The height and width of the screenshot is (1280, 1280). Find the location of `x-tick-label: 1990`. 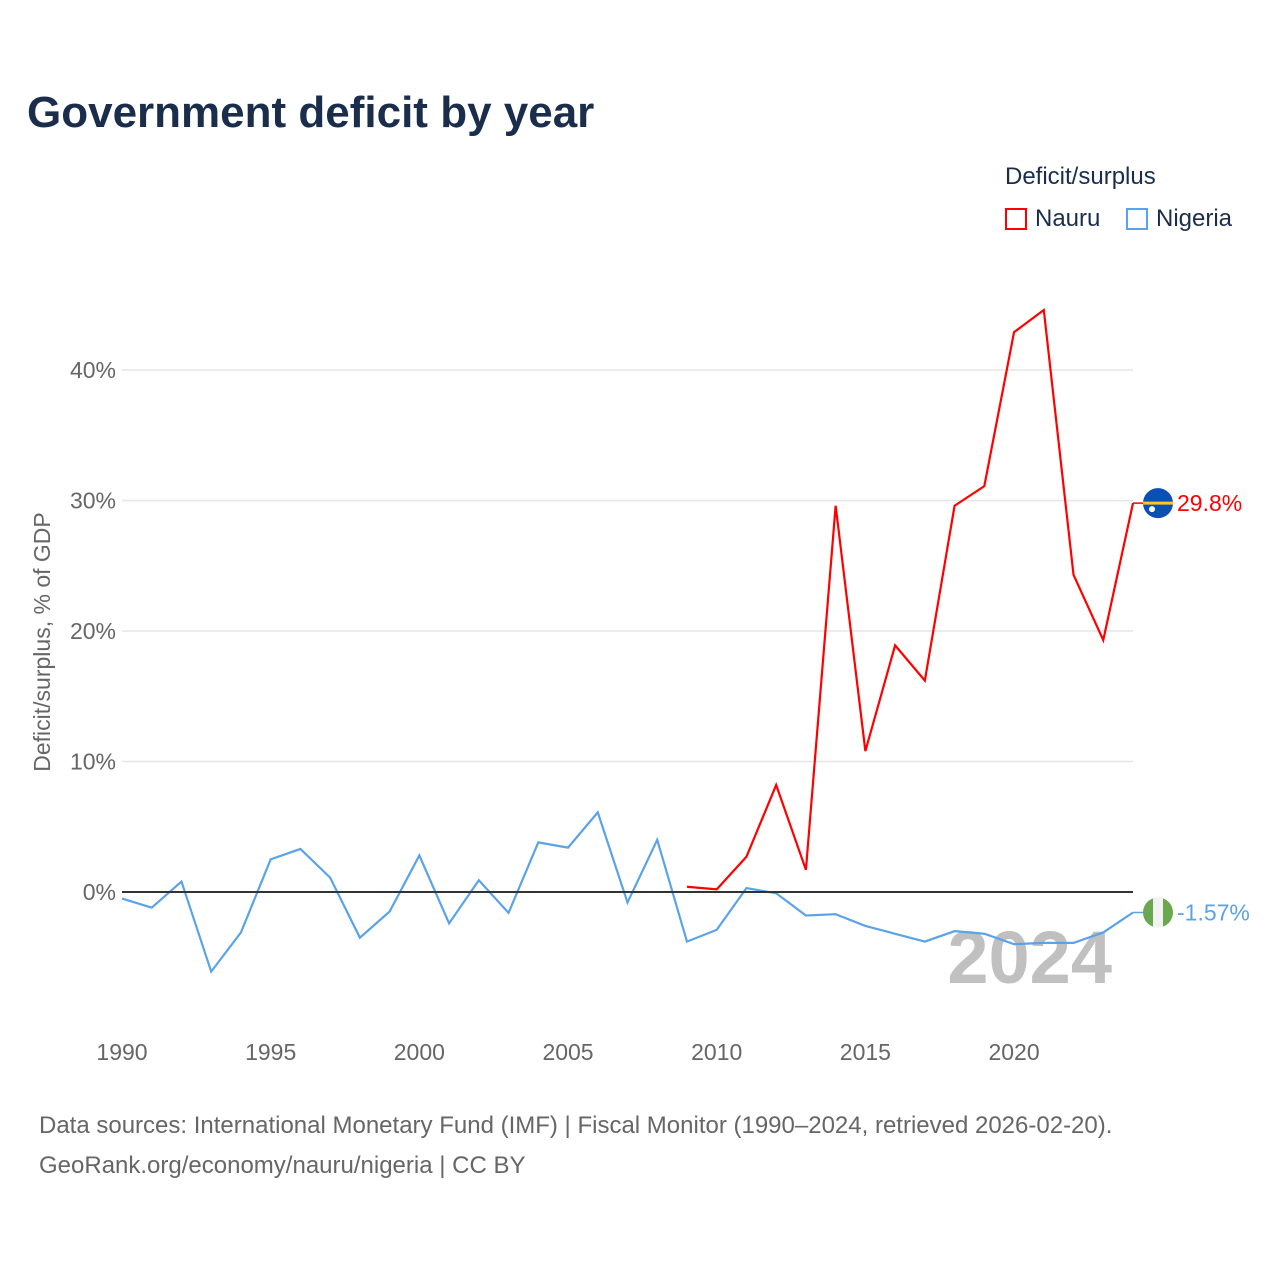

x-tick-label: 1990 is located at coordinates (121, 1052).